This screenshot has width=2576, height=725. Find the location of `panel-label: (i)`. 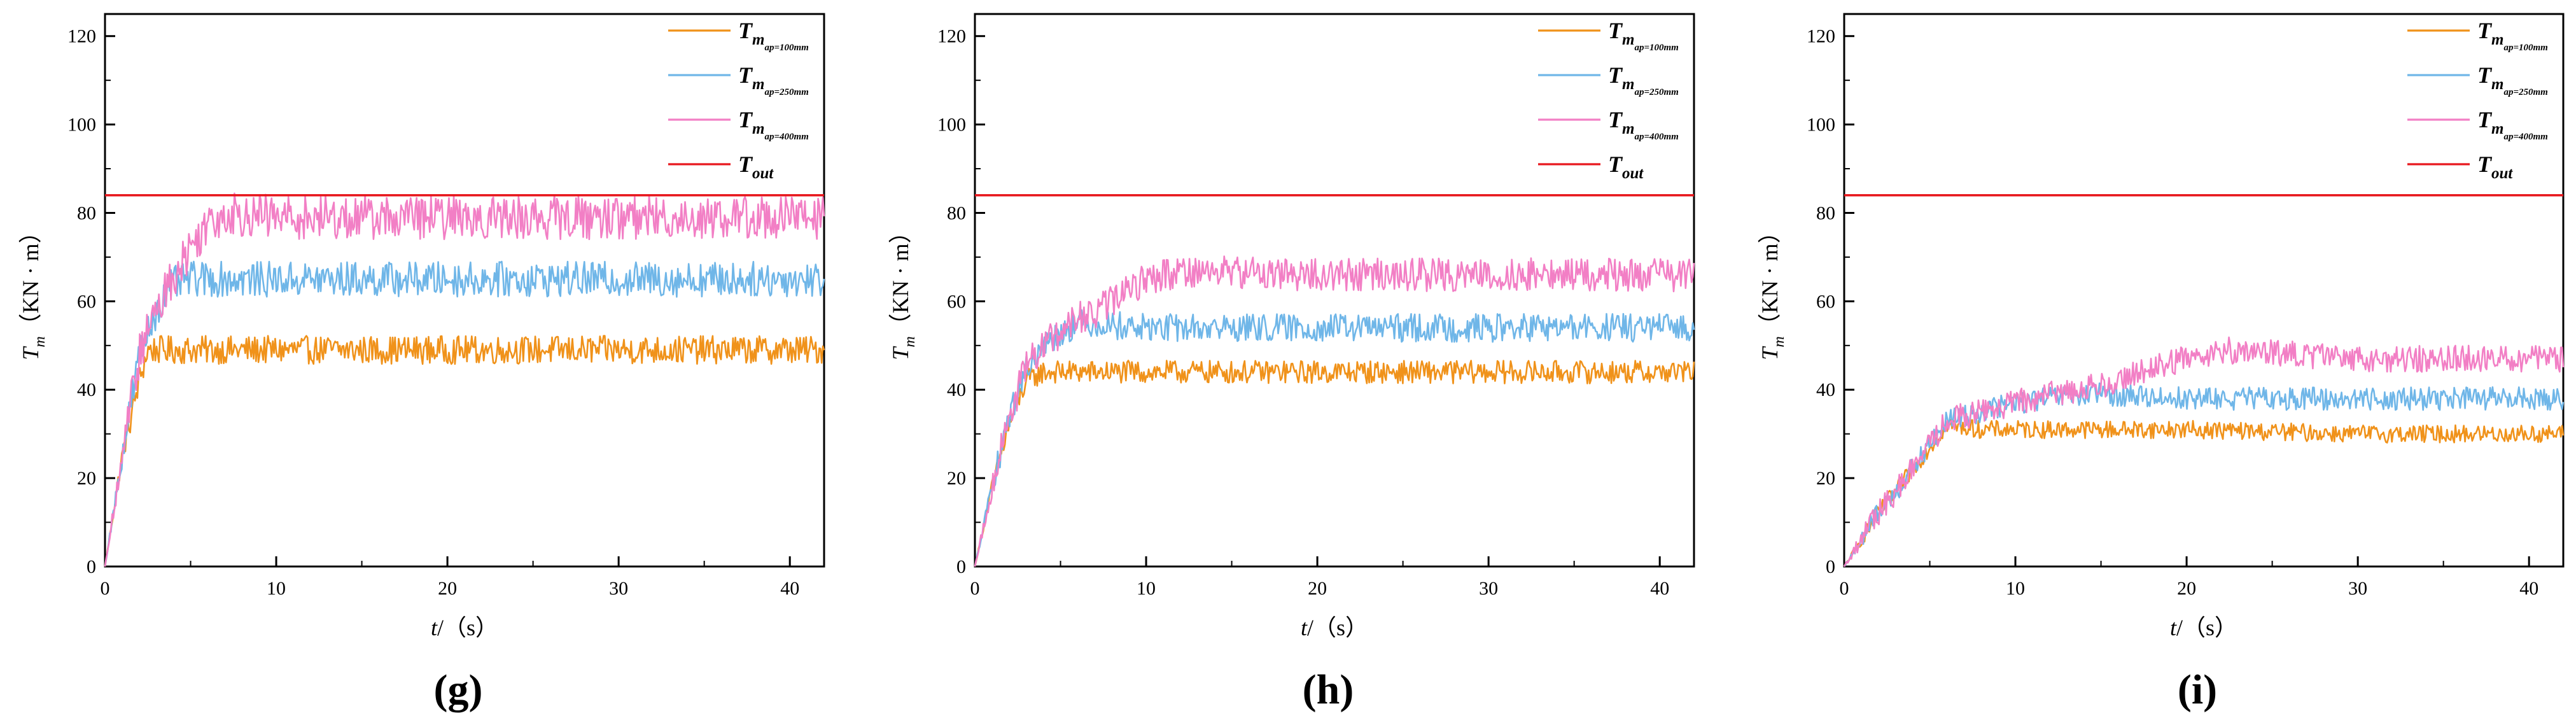

panel-label: (i) is located at coordinates (2197, 690).